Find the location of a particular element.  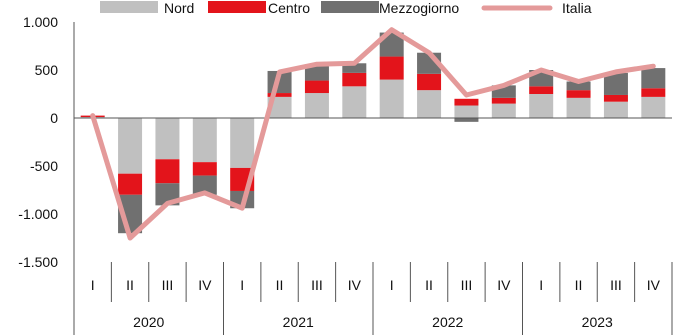

legend-label-centro: Centro is located at coordinates (289, 8).